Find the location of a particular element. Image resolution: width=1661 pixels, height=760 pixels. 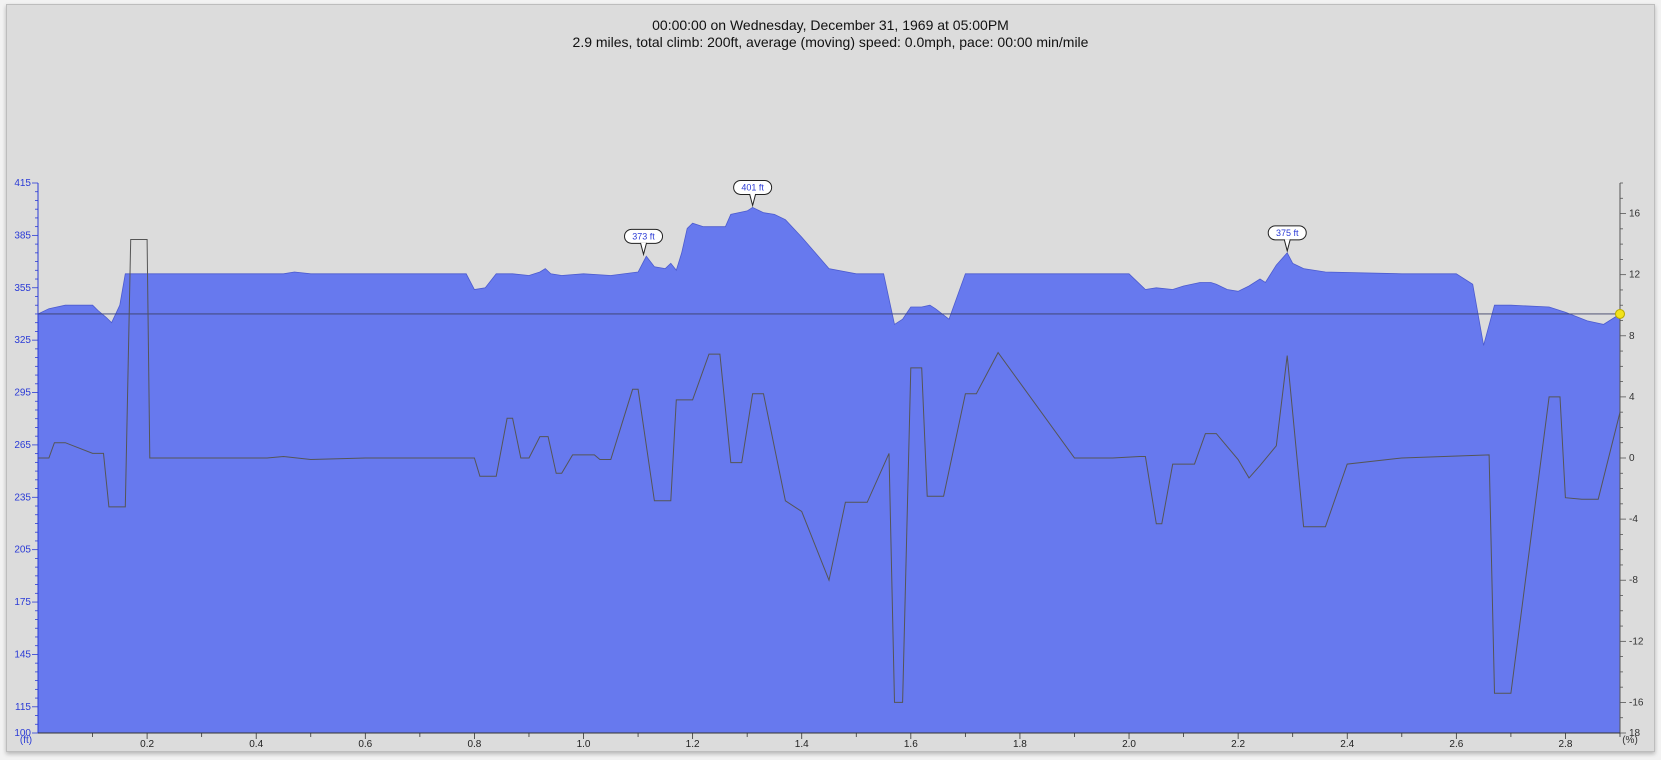

callout-label: 401 ft is located at coordinates (752, 187).